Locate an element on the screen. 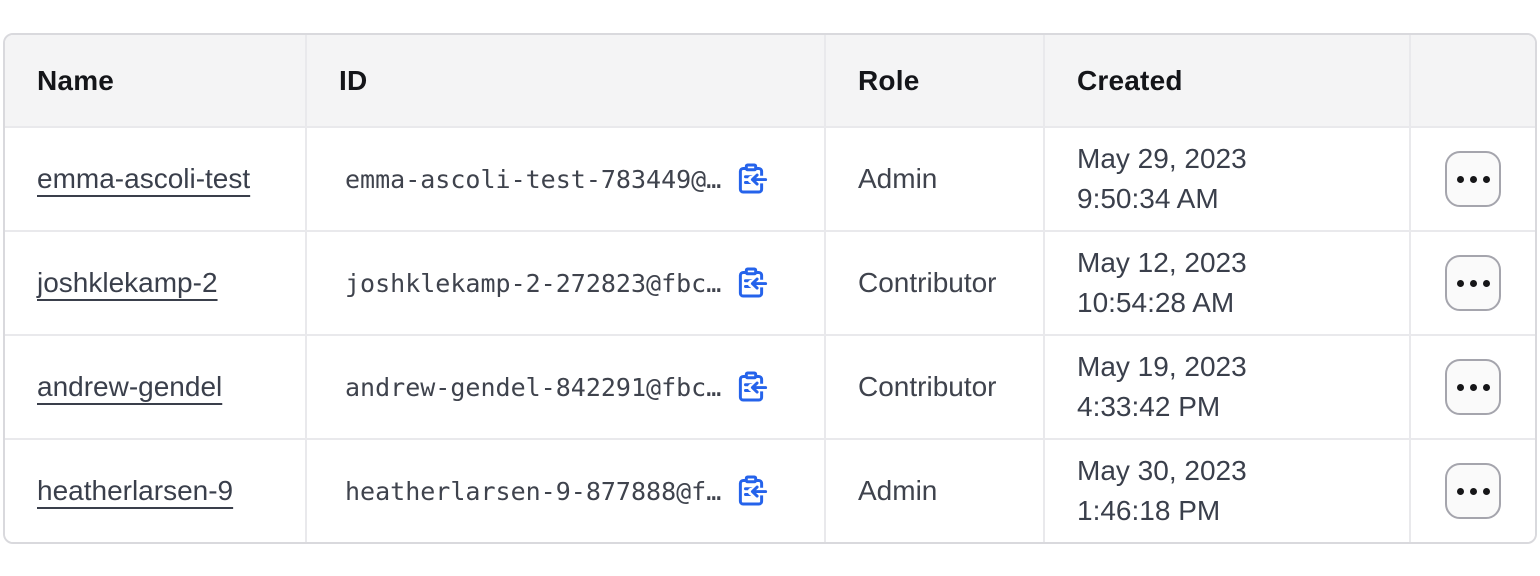  column-header-label: Name is located at coordinates (76, 80).